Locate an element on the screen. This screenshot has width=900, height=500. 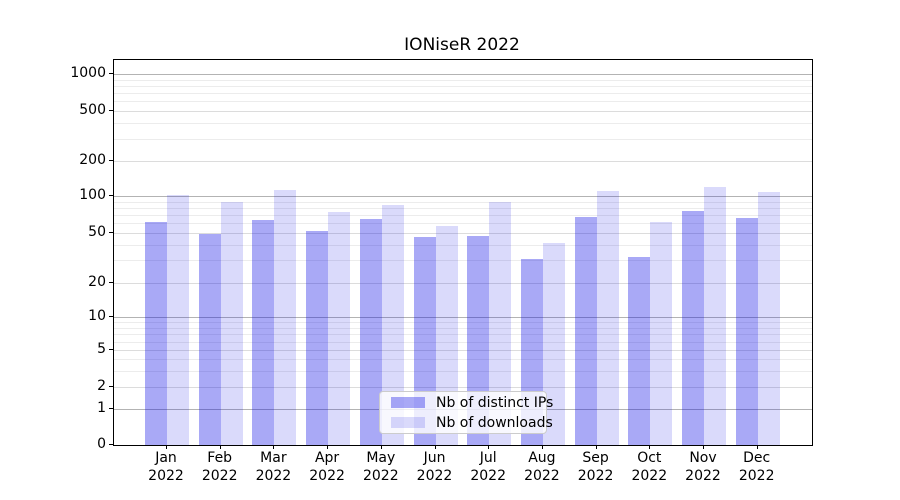
x-tick-month: Feb is located at coordinates (220, 458).